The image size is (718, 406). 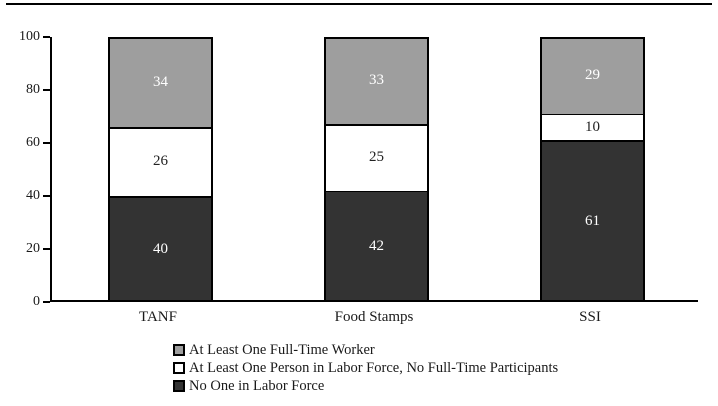 What do you see at coordinates (282, 349) in the screenshot?
I see `legend-label: At Least One Full-Time Worker` at bounding box center [282, 349].